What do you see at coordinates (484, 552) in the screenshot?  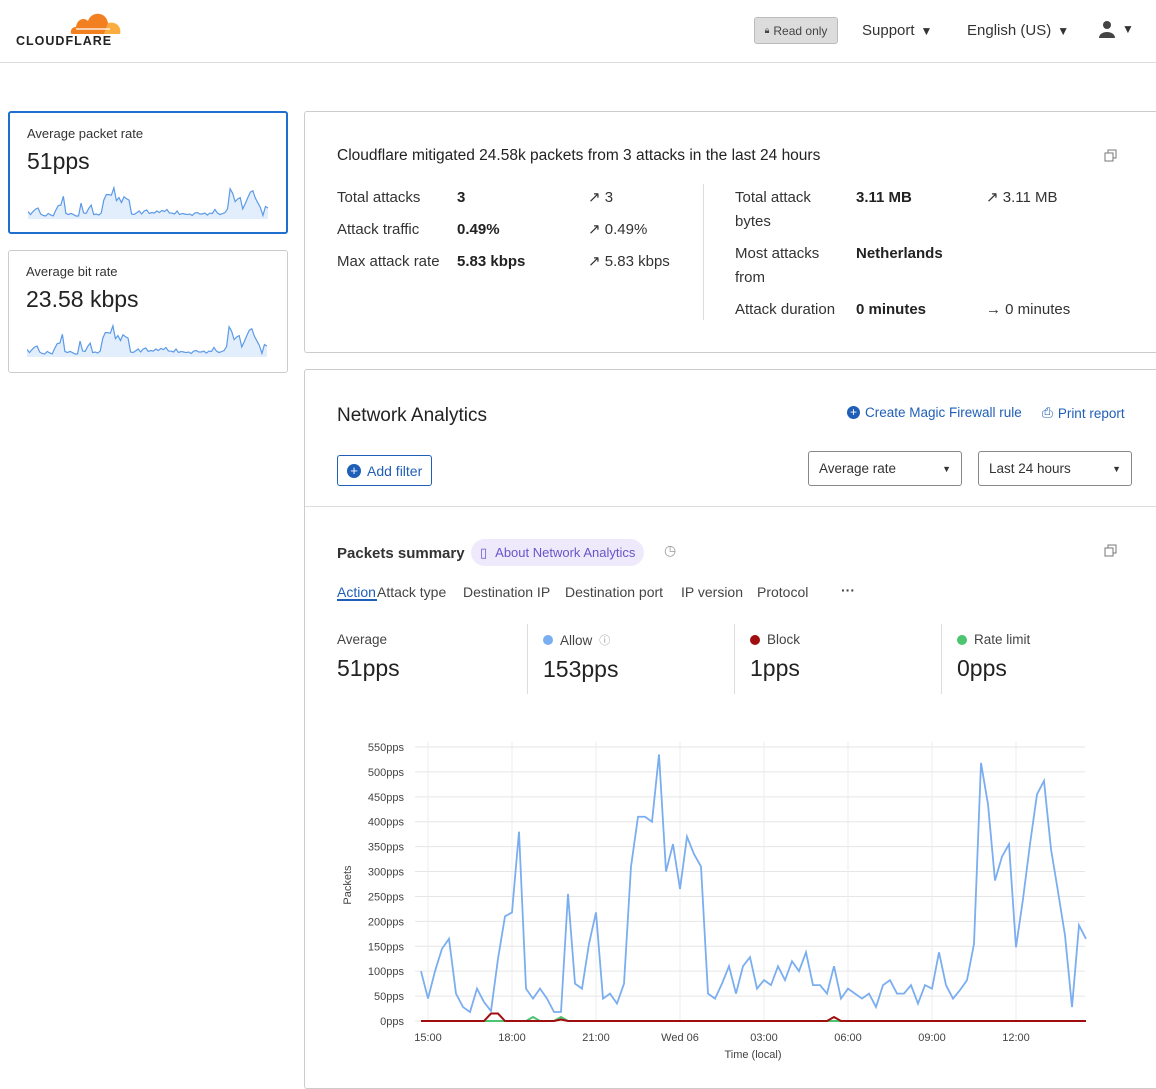 I see `book-icon: ▯` at bounding box center [484, 552].